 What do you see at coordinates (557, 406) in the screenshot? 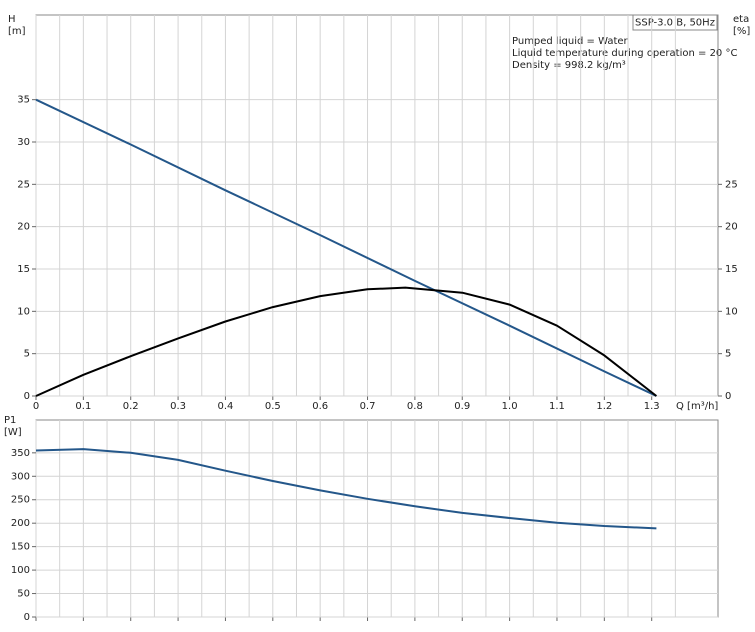
I see `x-tick-label: 1.1` at bounding box center [557, 406].